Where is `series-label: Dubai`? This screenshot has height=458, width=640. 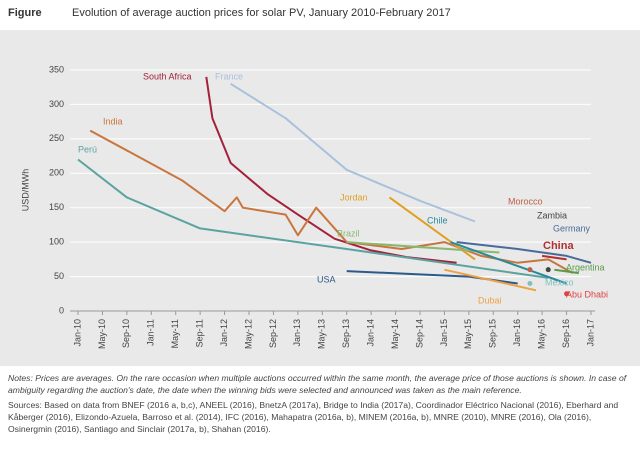
series-label: Dubai is located at coordinates (490, 300).